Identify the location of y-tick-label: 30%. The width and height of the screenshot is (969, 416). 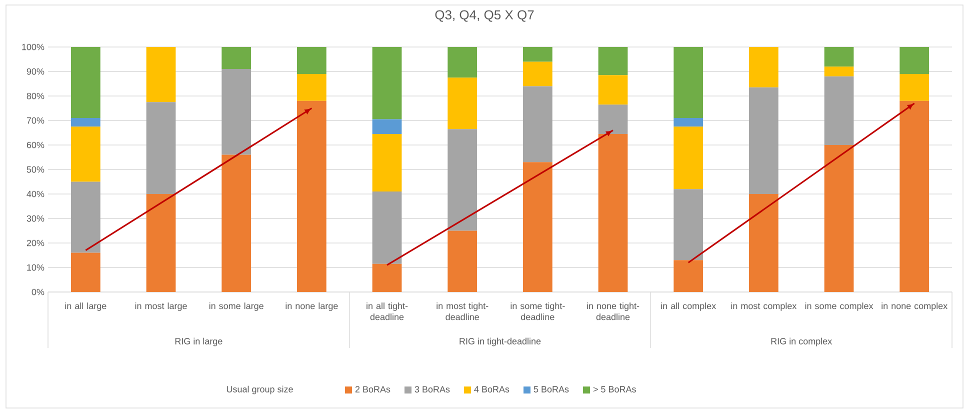
(35, 218).